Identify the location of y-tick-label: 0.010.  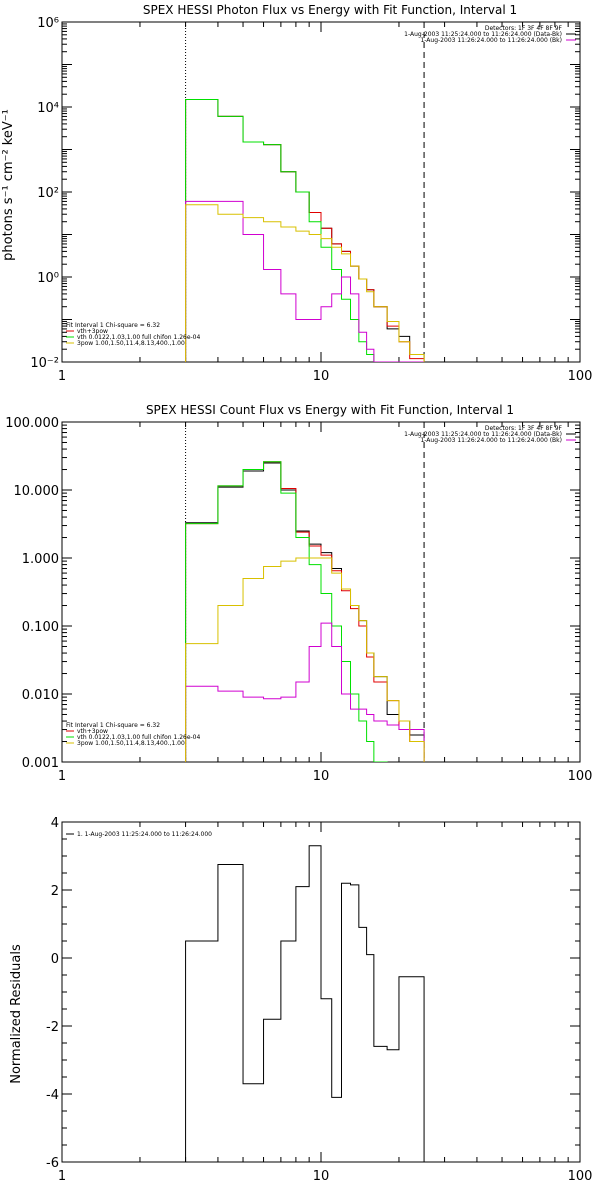
(40, 695).